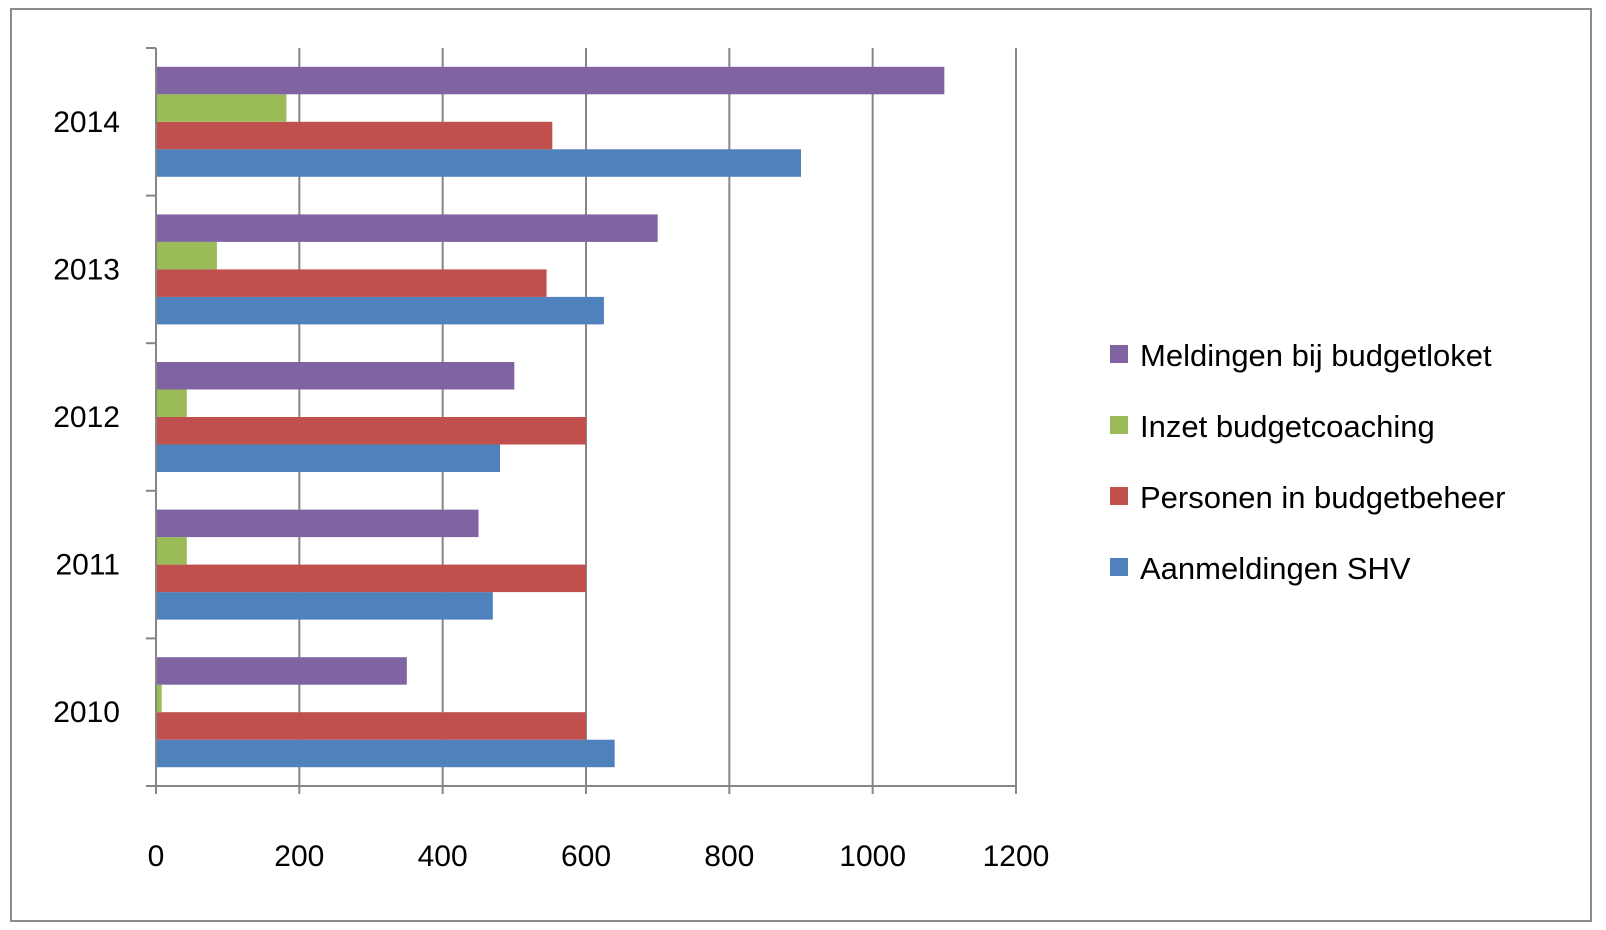  I want to click on x-tick-label: 1200, so click(1016, 856).